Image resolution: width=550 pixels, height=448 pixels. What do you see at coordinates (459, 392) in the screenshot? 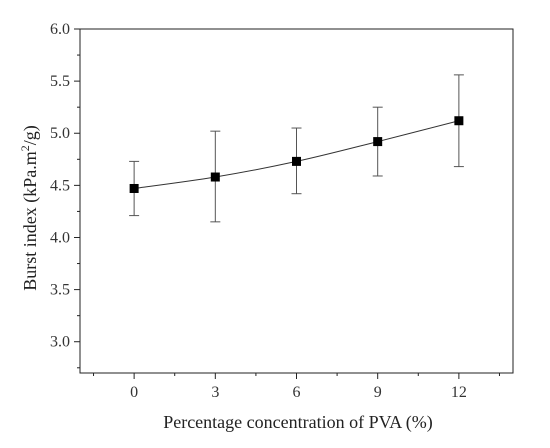
I see `x-tick-label: 12` at bounding box center [459, 392].